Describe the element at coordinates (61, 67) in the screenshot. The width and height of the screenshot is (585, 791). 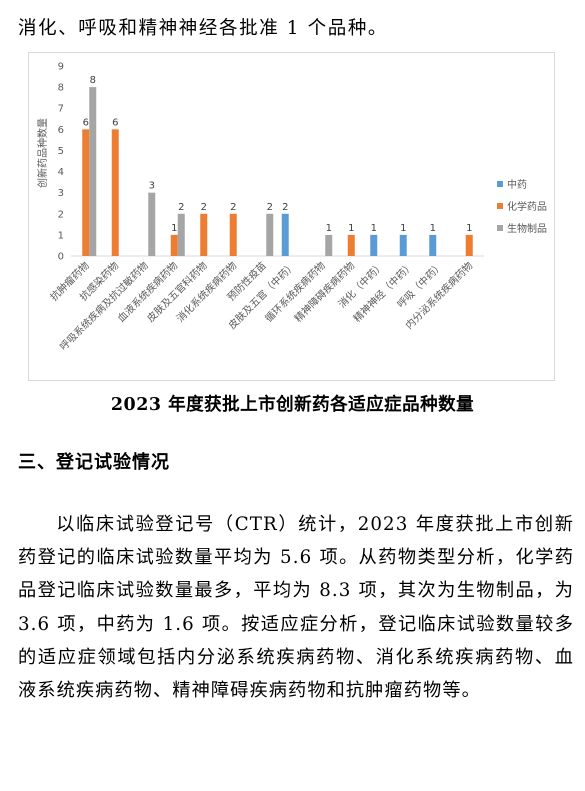
I see `y-tick-label: 9` at that location.